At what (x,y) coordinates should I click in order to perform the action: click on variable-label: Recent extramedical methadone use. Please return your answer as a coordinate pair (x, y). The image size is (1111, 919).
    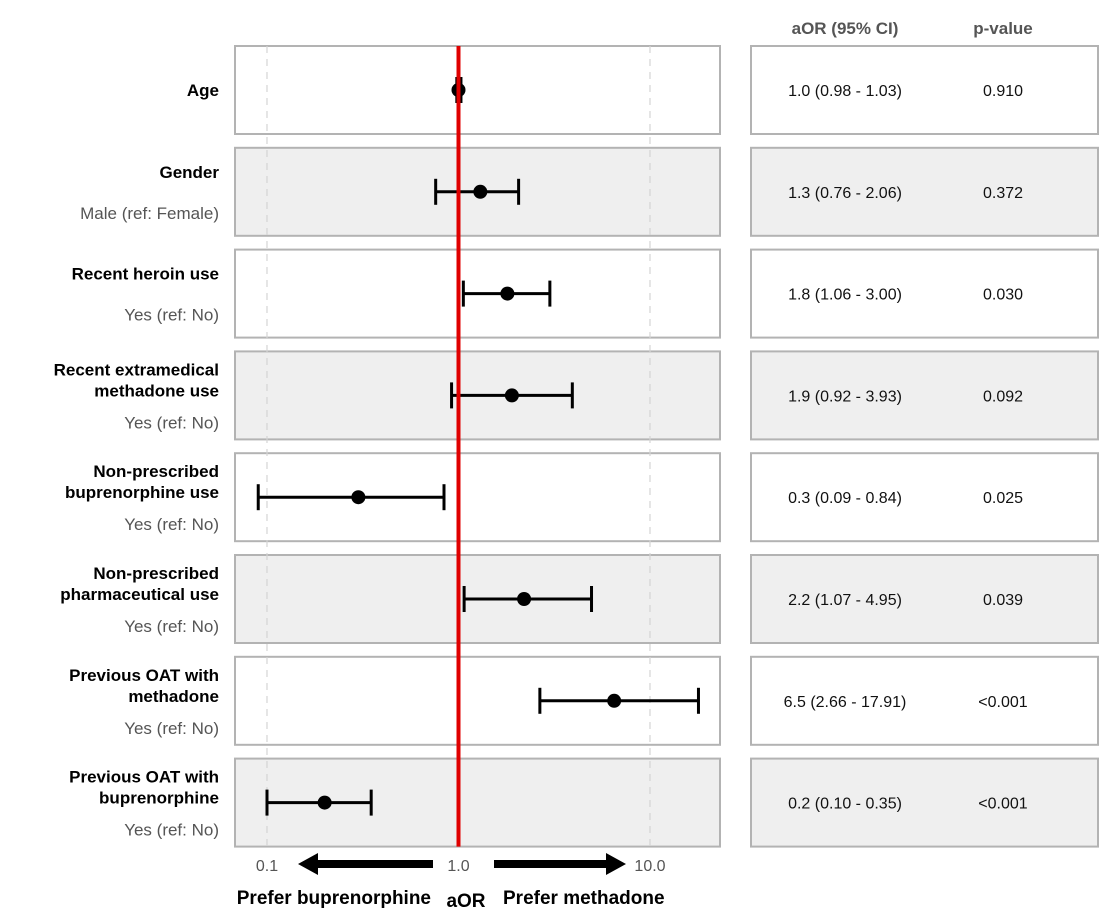
    Looking at the image, I should click on (136, 380).